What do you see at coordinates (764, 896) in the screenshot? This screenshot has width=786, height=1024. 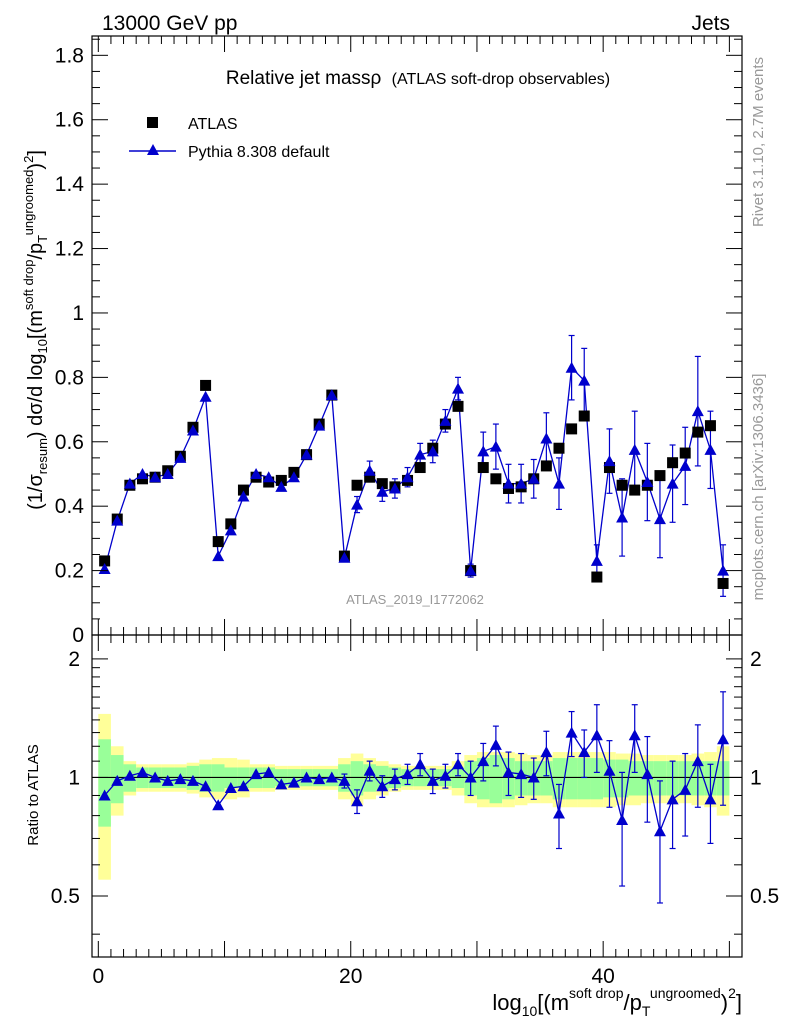 I see `ratio-y-tick-label-right: 0.5` at bounding box center [764, 896].